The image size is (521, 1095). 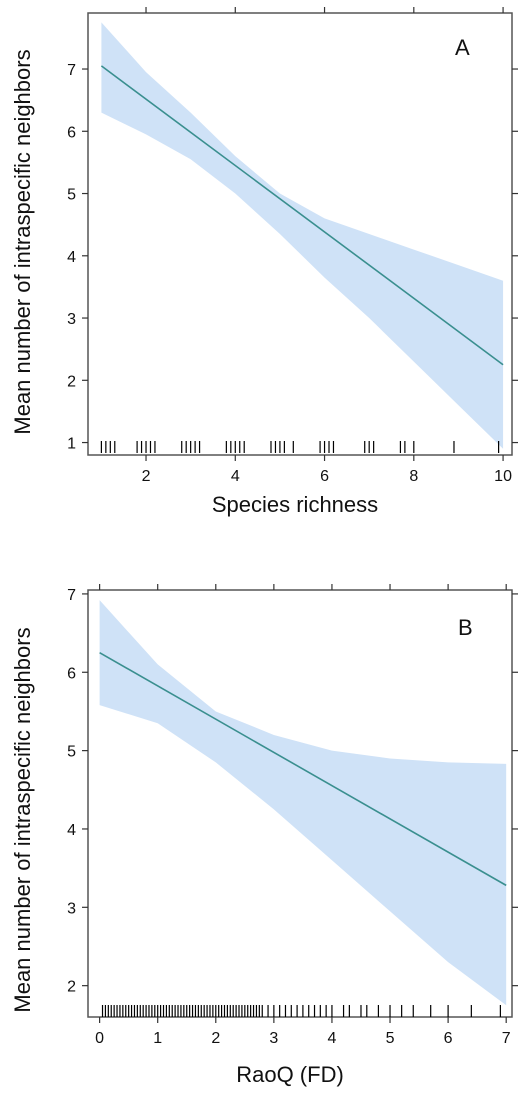 What do you see at coordinates (503, 476) in the screenshot?
I see `x-tick-label: 10` at bounding box center [503, 476].